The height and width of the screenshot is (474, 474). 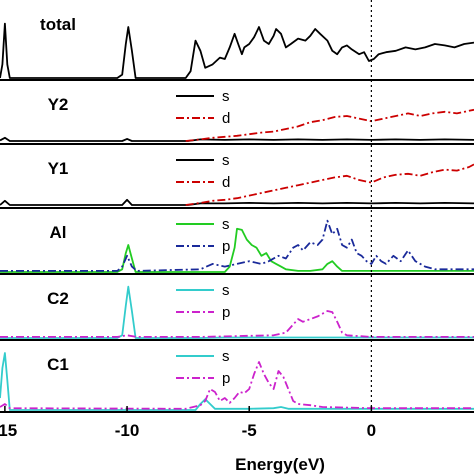 I want to click on legend-label-C1-p: p, so click(x=226, y=378).